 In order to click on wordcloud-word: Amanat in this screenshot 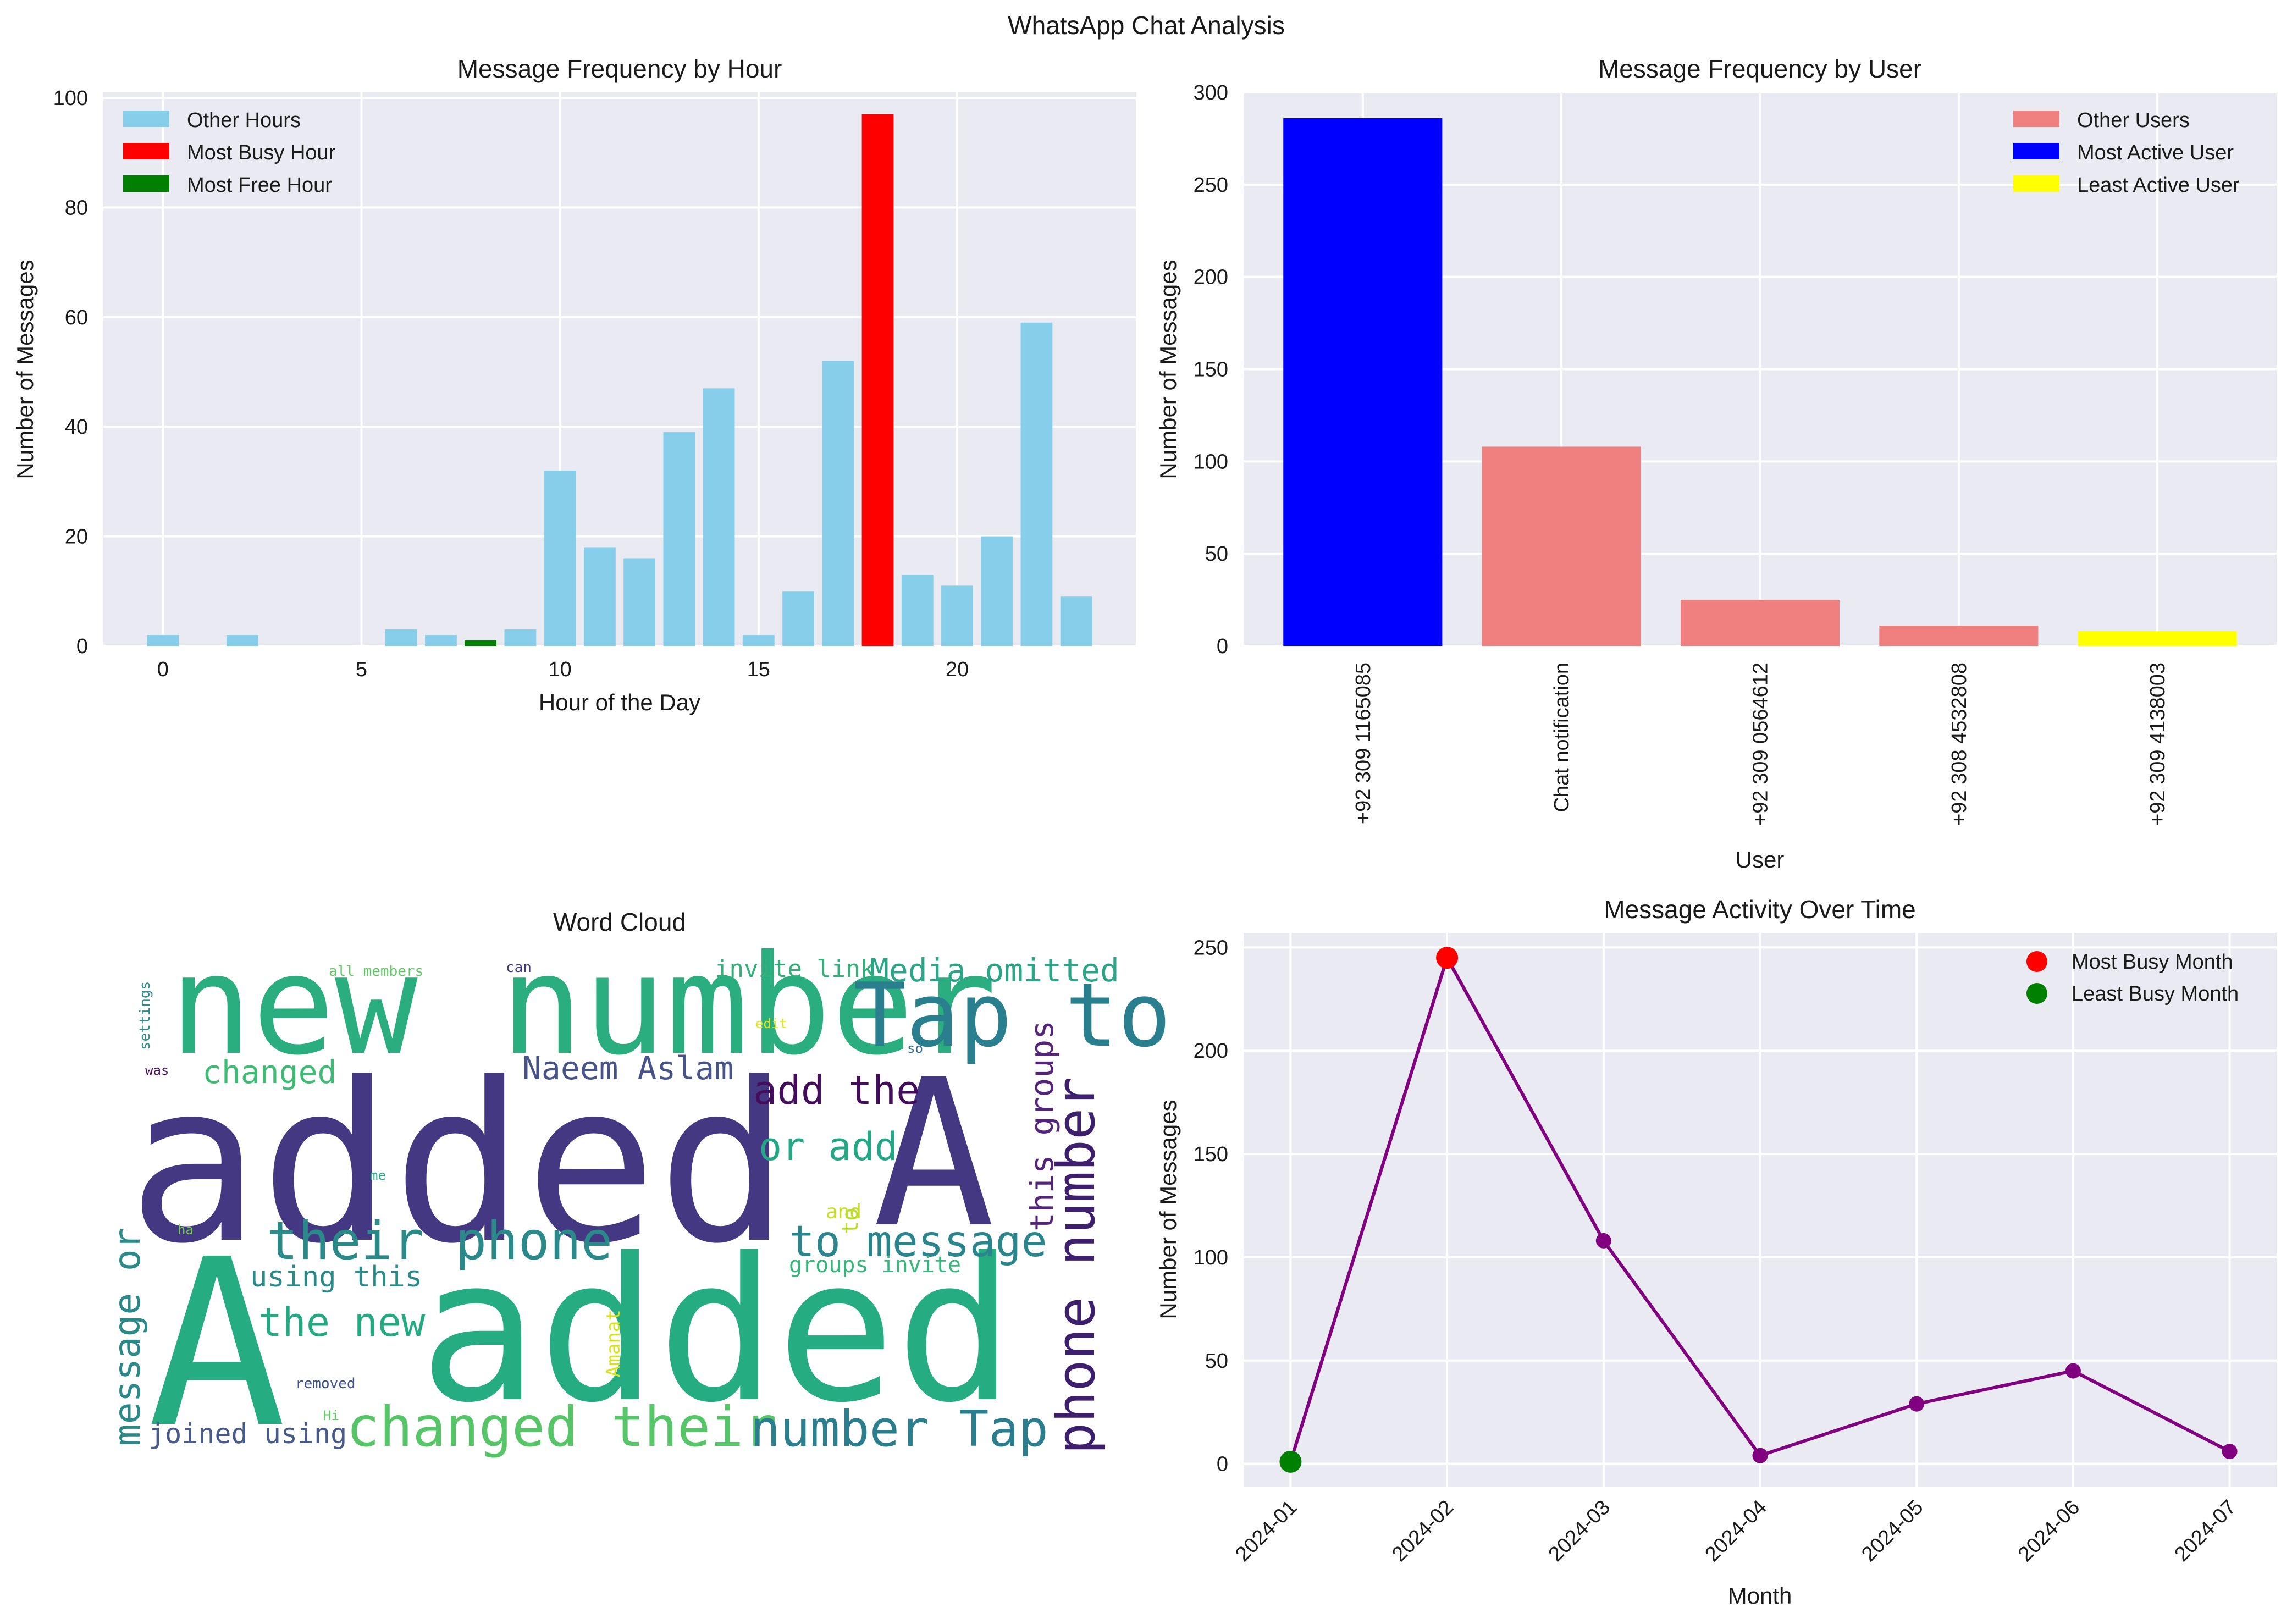, I will do `click(614, 1343)`.